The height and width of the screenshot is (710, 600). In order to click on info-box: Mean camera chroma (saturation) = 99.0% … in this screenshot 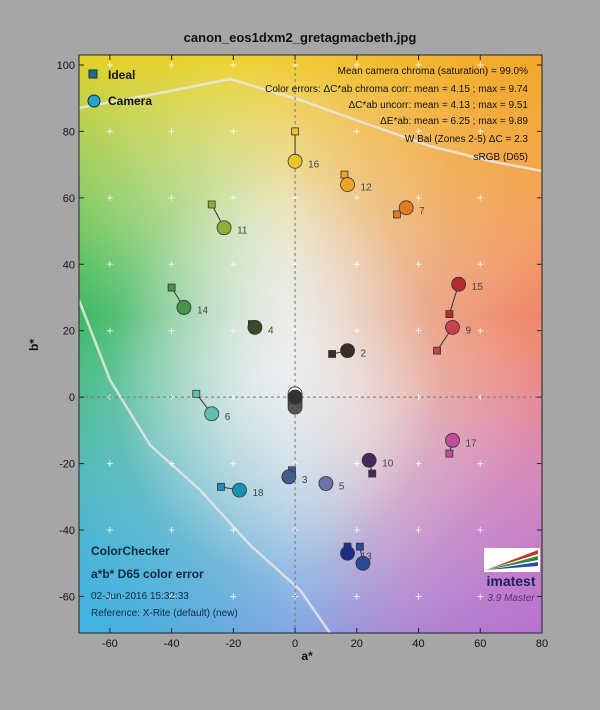, I will do `click(396, 114)`.